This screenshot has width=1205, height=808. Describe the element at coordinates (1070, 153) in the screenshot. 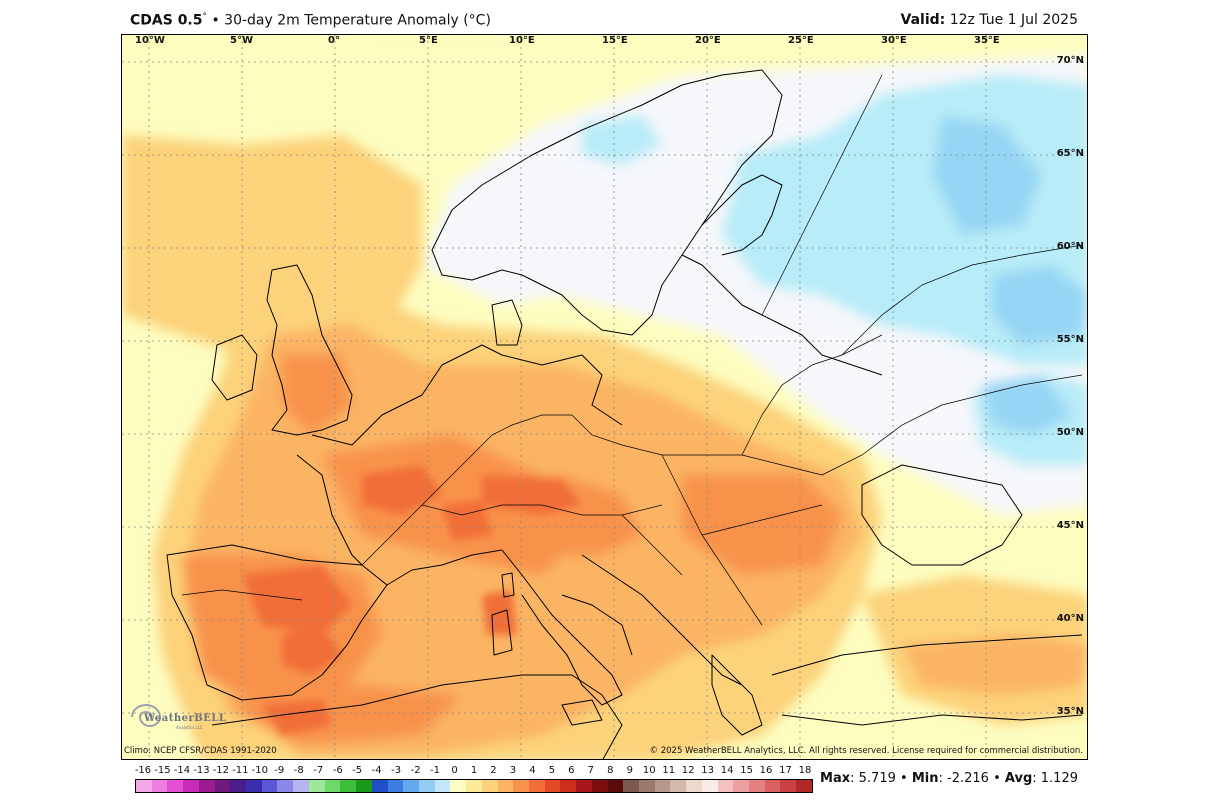

I see `lat-label-65n: 65°N` at that location.